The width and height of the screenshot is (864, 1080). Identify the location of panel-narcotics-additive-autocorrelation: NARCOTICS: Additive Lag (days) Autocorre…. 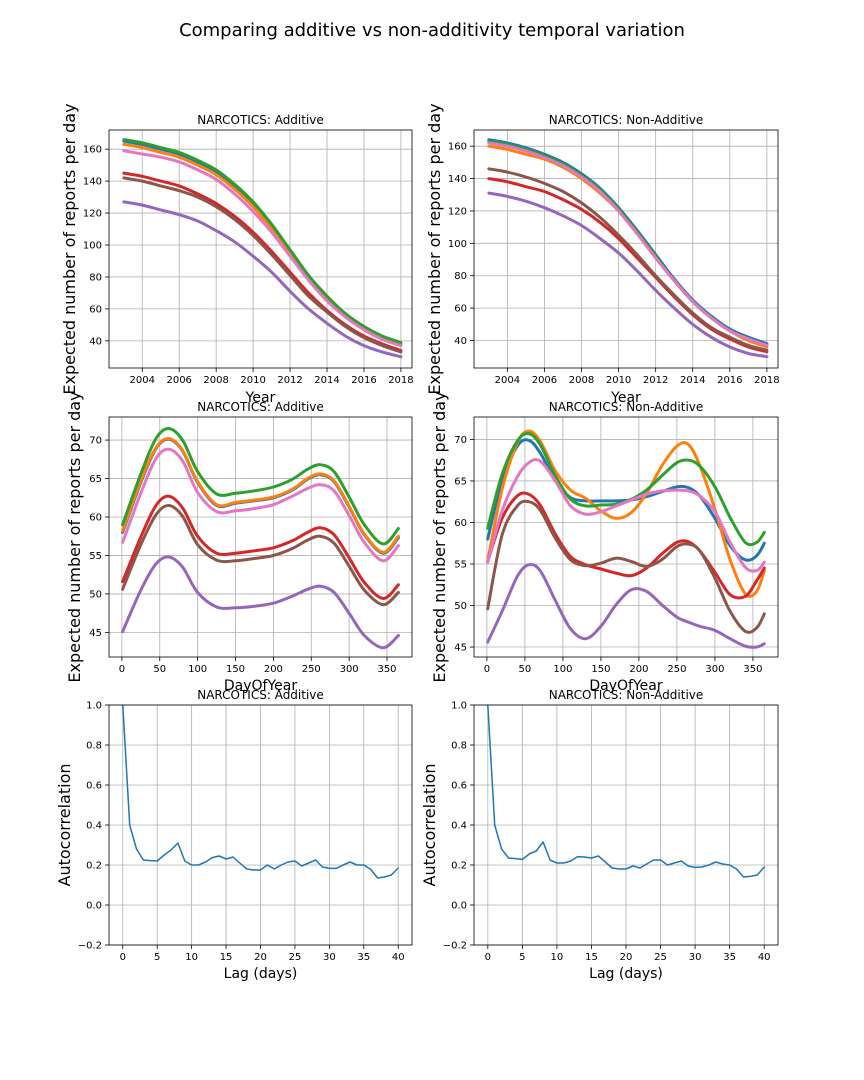
(234, 835).